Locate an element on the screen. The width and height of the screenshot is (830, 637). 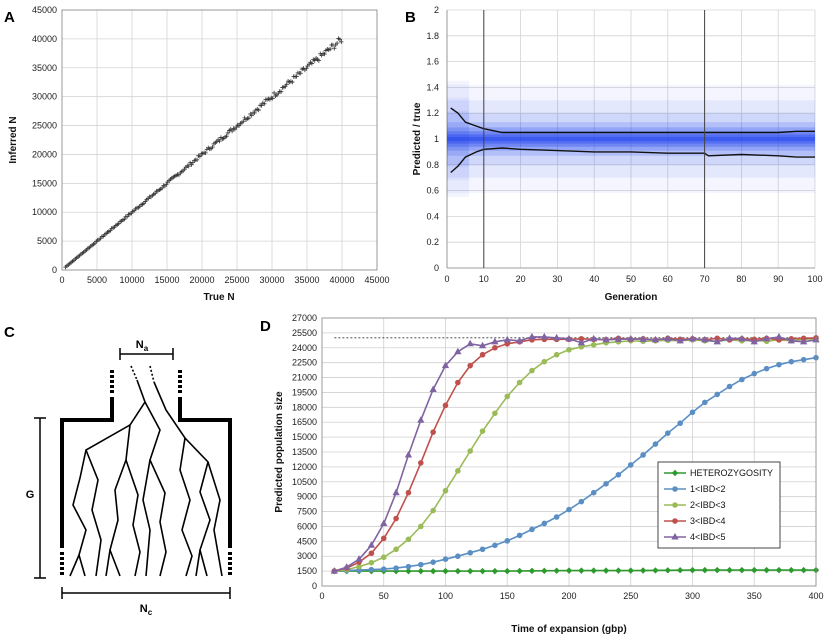
panel-d-ytick-6: 9000 is located at coordinates (307, 497).